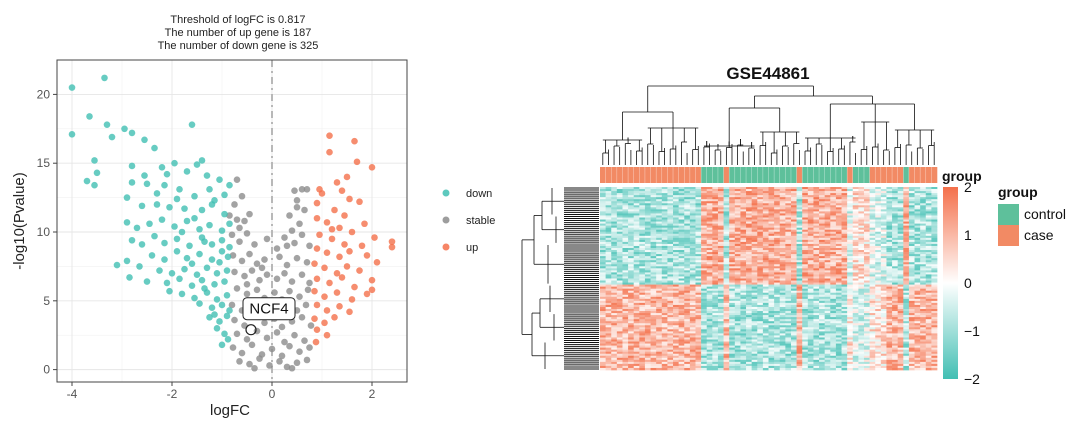 This screenshot has height=431, width=1080. Describe the element at coordinates (362, 245) in the screenshot. I see `point-up` at that location.